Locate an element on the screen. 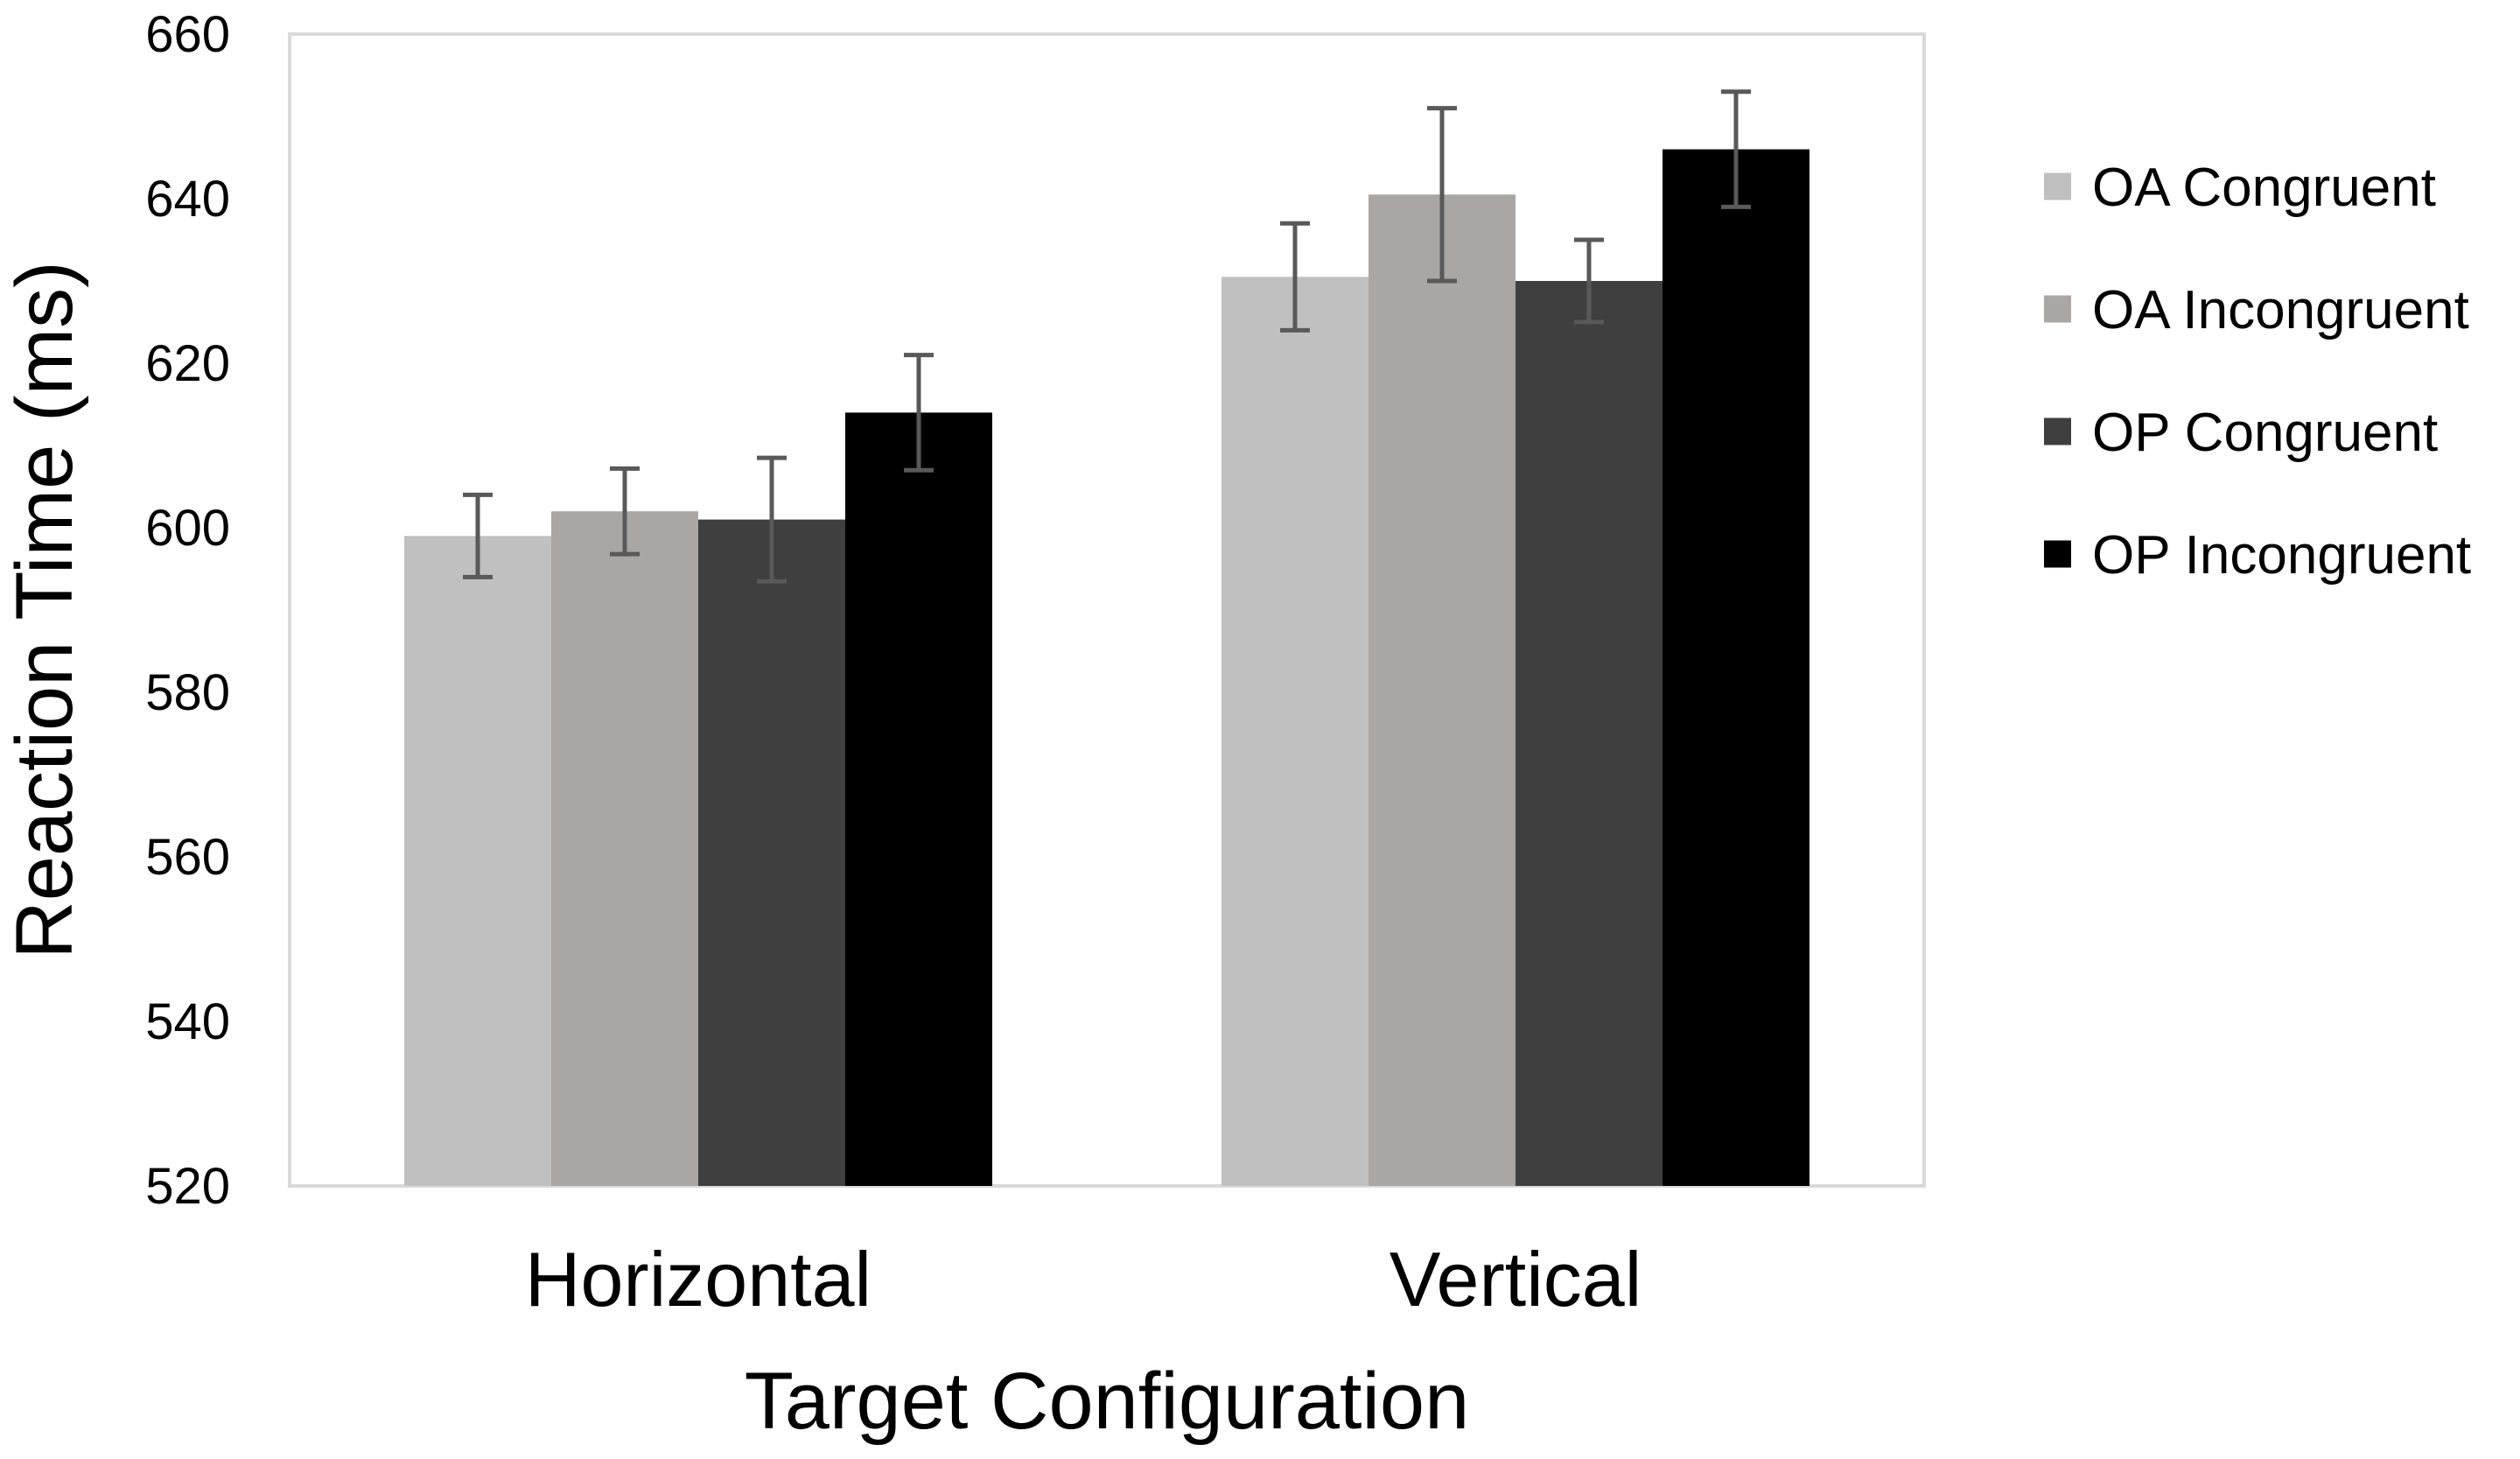  bar-vertical-op-congruent is located at coordinates (1589, 733).